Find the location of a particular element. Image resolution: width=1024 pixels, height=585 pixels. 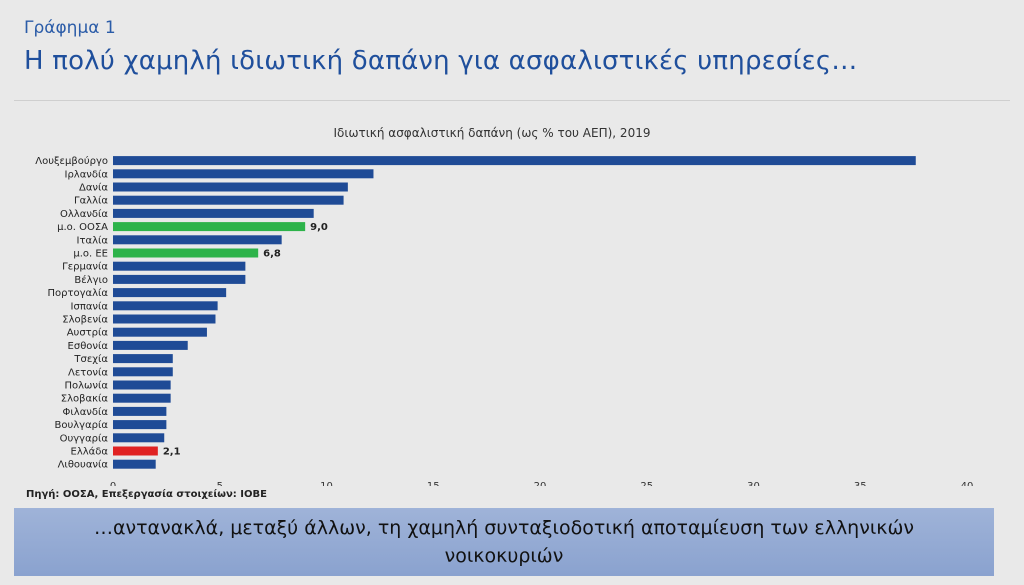

category-label: Σλοβακία is located at coordinates (85, 399).